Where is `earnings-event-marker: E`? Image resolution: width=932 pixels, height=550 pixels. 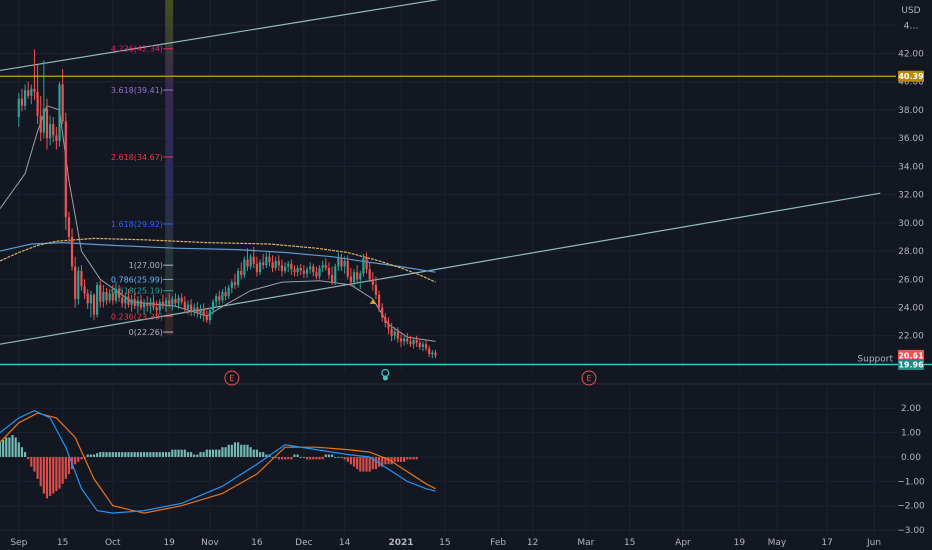 earnings-event-marker: E is located at coordinates (589, 378).